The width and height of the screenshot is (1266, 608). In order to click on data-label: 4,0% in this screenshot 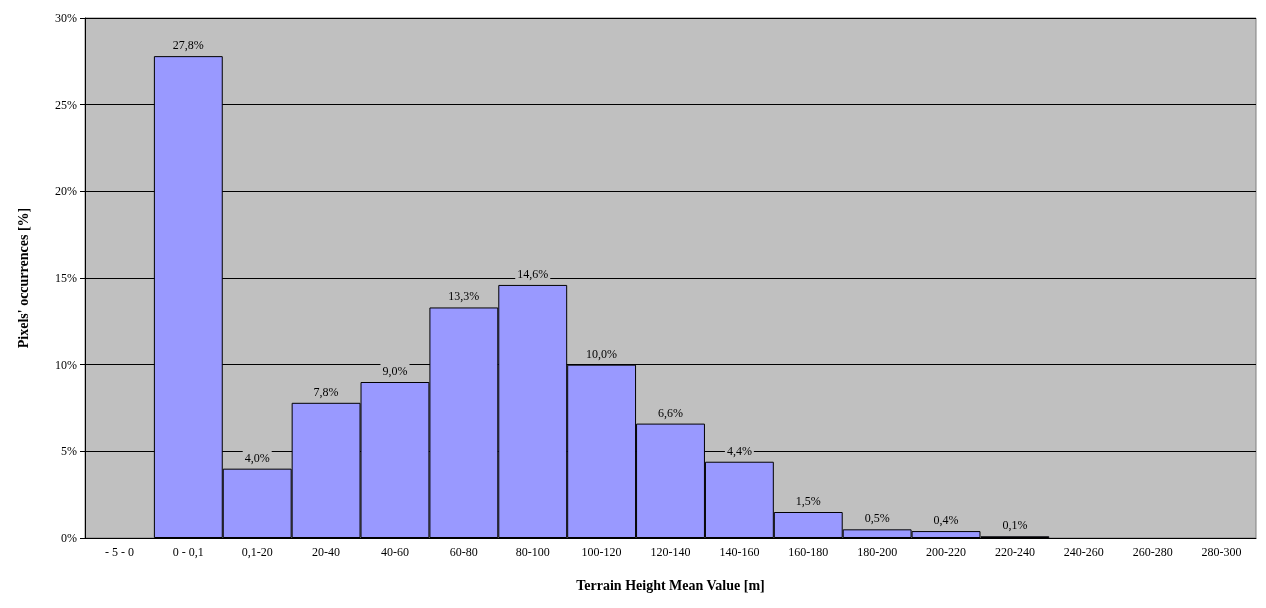, I will do `click(257, 457)`.